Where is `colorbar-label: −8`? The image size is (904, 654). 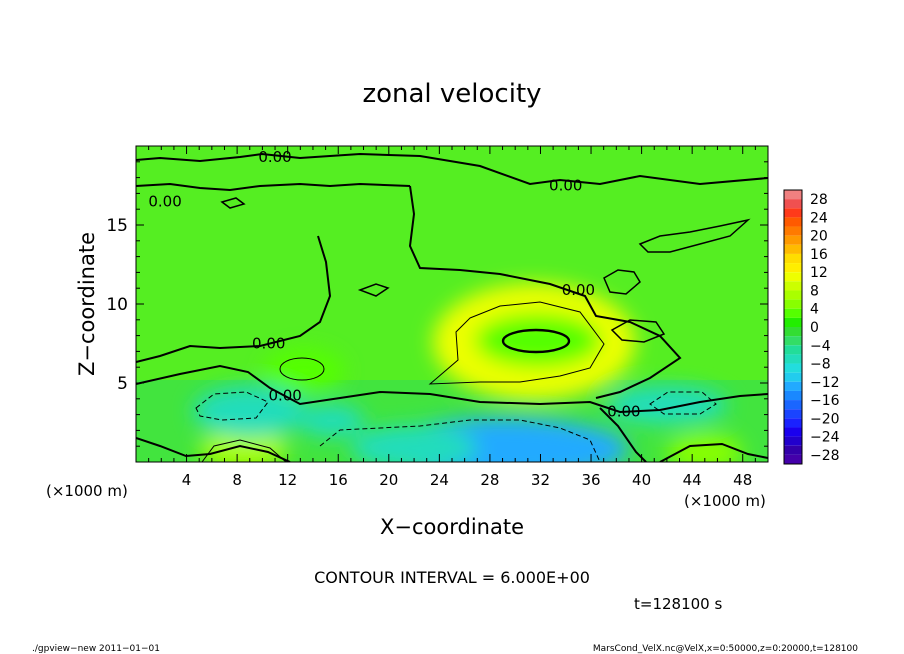 colorbar-label: −8 is located at coordinates (820, 365).